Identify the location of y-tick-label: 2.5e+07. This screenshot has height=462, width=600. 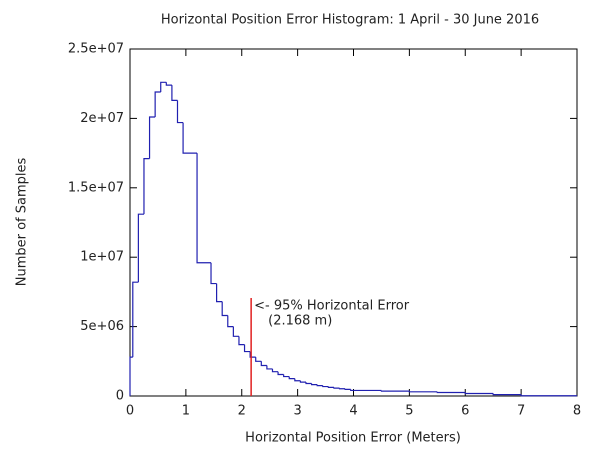
(96, 49).